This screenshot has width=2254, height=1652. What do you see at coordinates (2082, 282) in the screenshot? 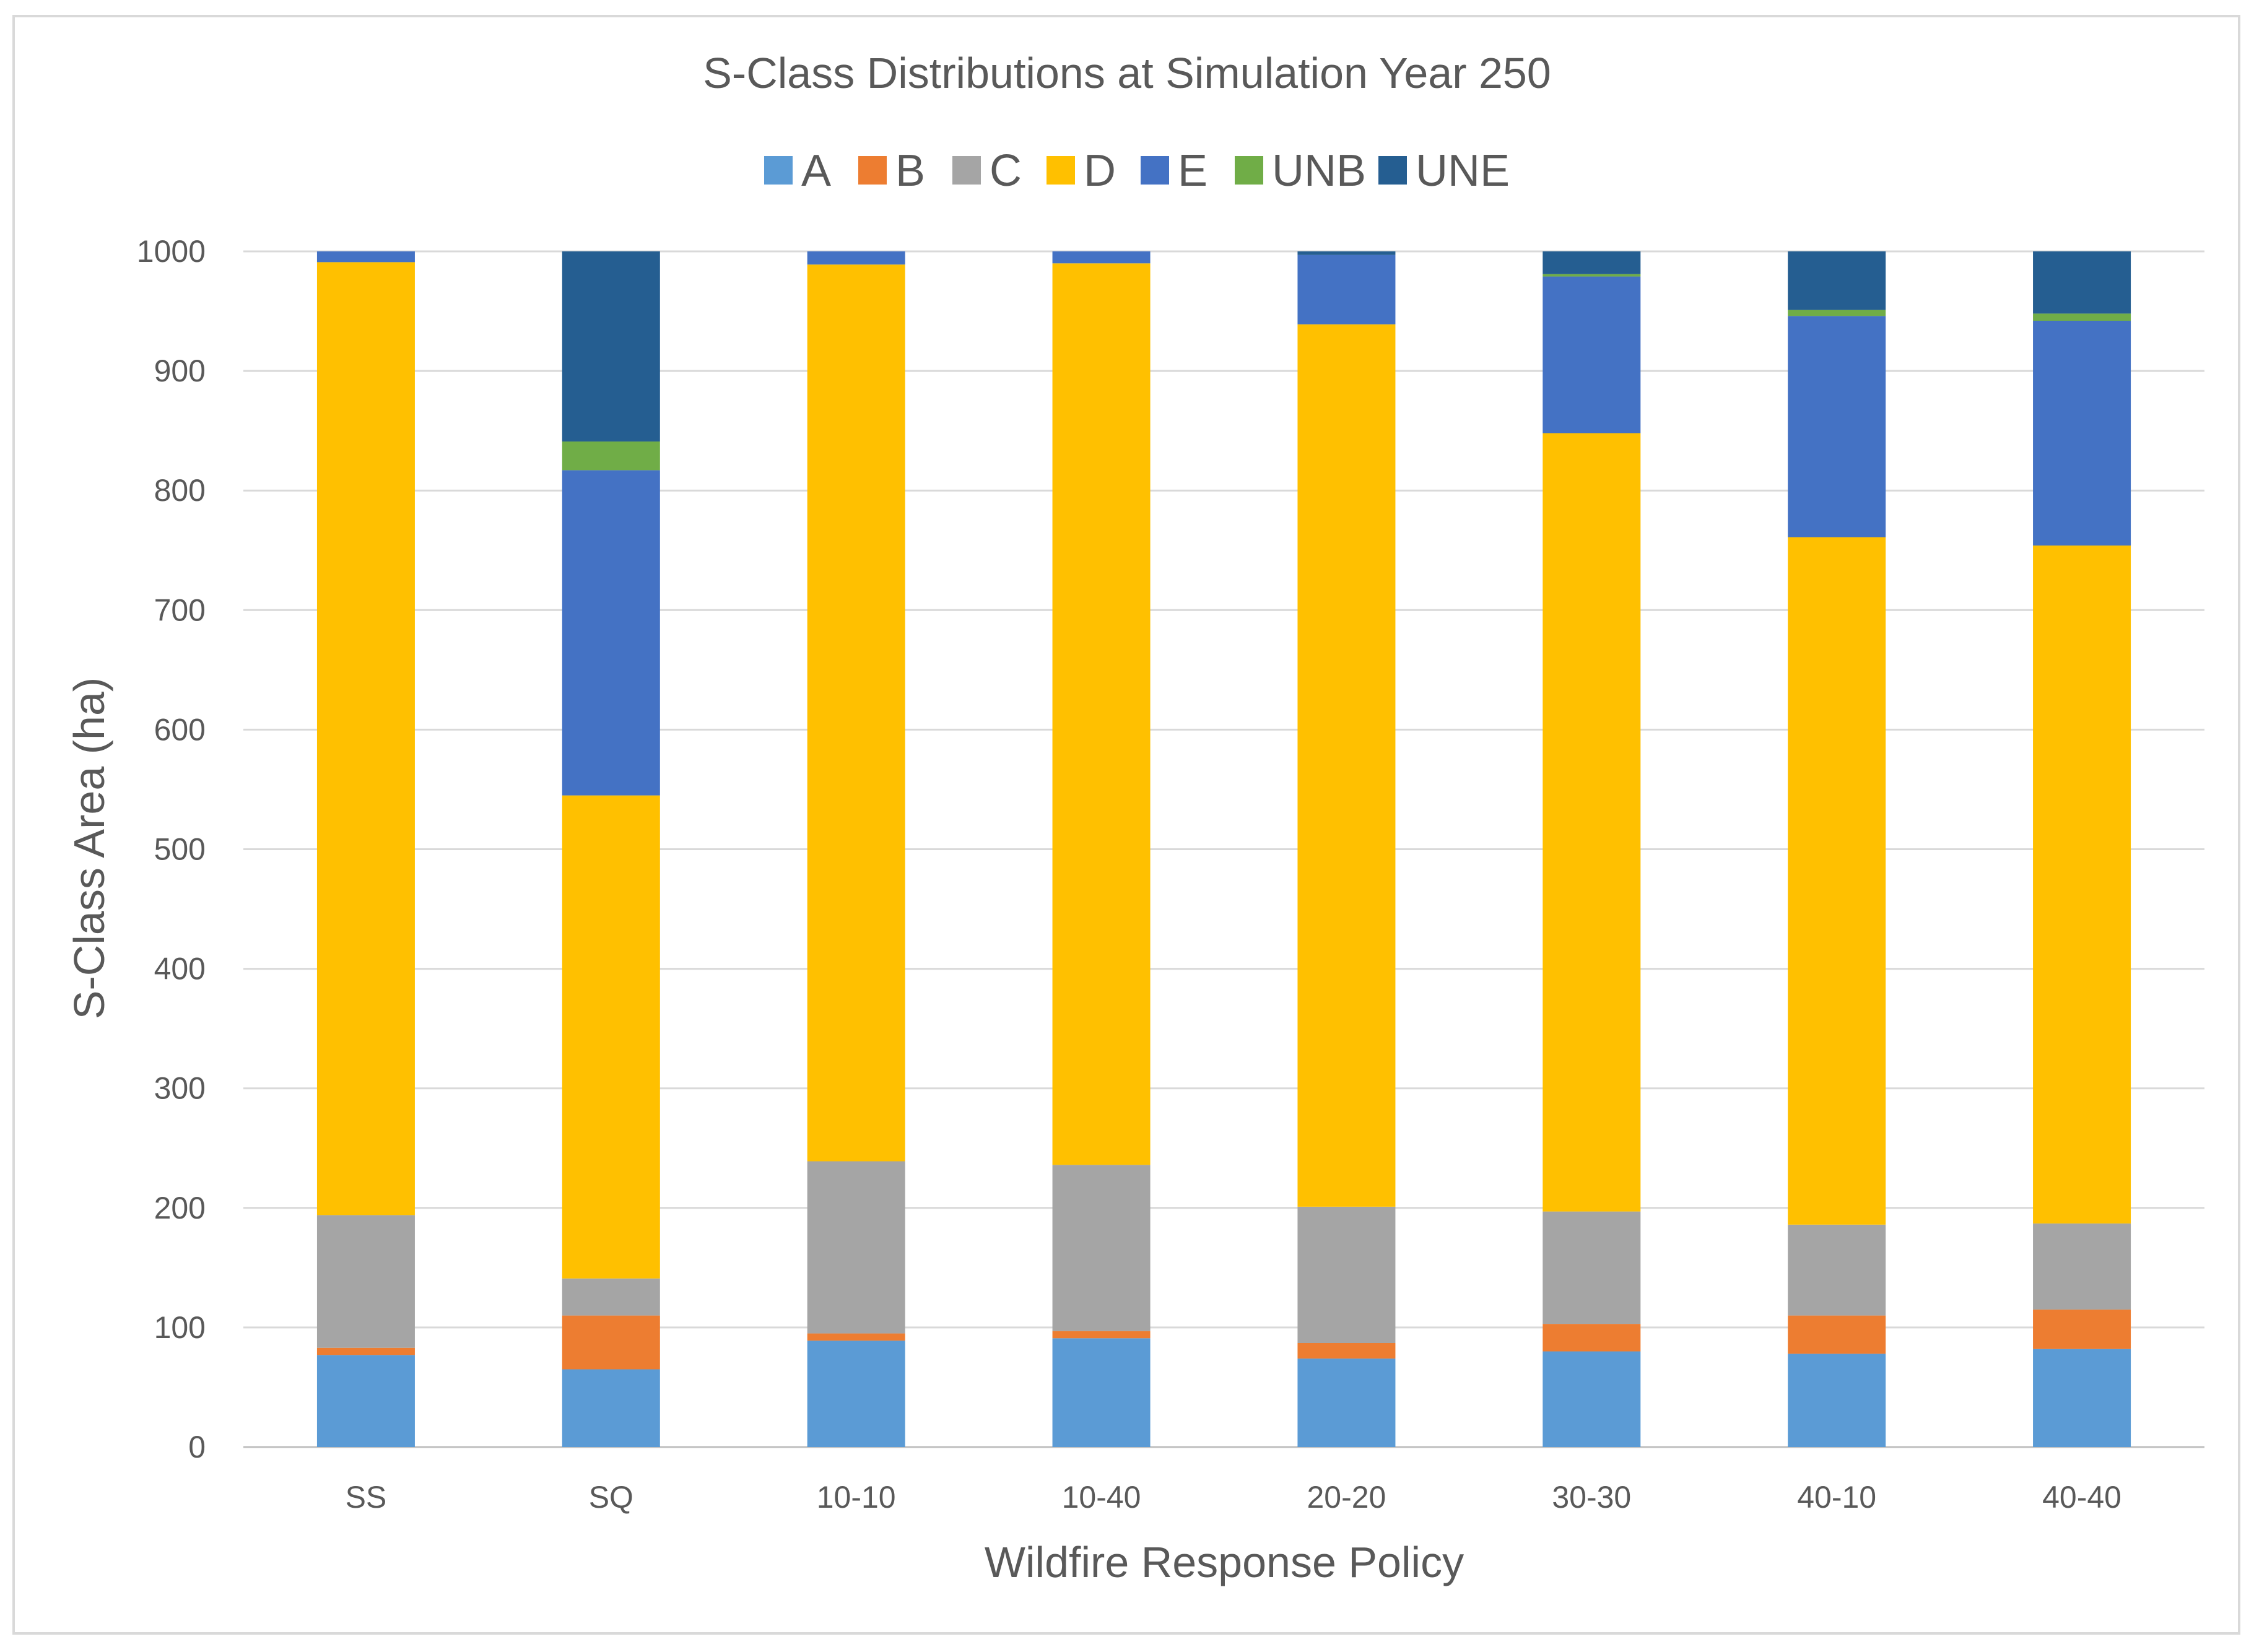
I see `bar-40-40-UNE` at bounding box center [2082, 282].